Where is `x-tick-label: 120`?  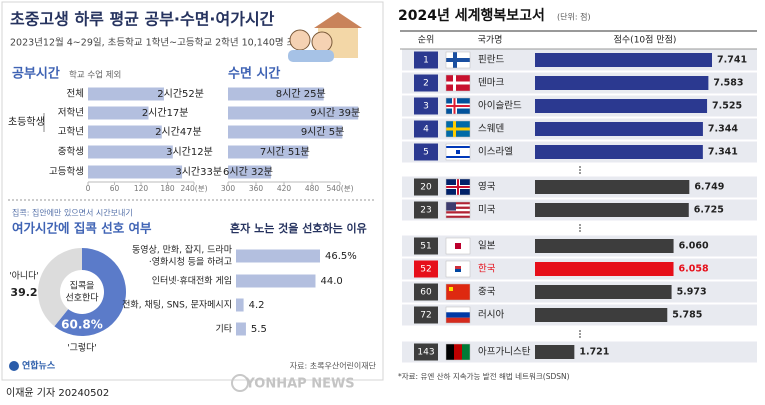 x-tick-label: 120 is located at coordinates (141, 188).